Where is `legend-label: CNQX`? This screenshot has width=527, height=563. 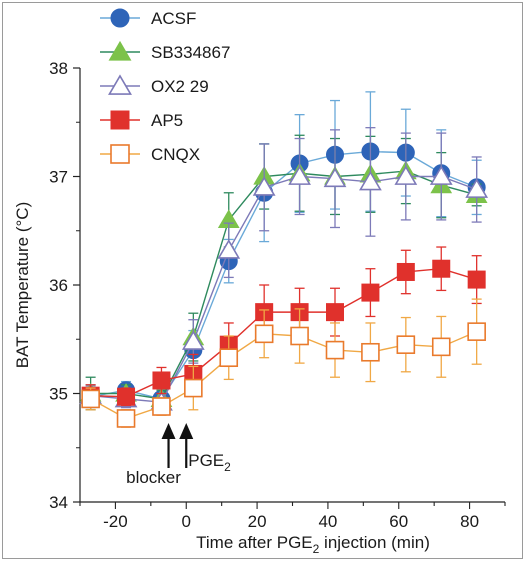 legend-label: CNQX is located at coordinates (175, 154).